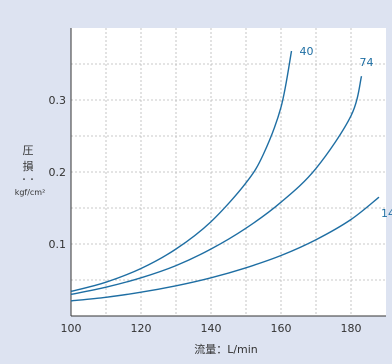 Image resolution: width=392 pixels, height=364 pixels. Describe the element at coordinates (226, 349) in the screenshot. I see `x-axis-label: 流量：L/min` at that location.